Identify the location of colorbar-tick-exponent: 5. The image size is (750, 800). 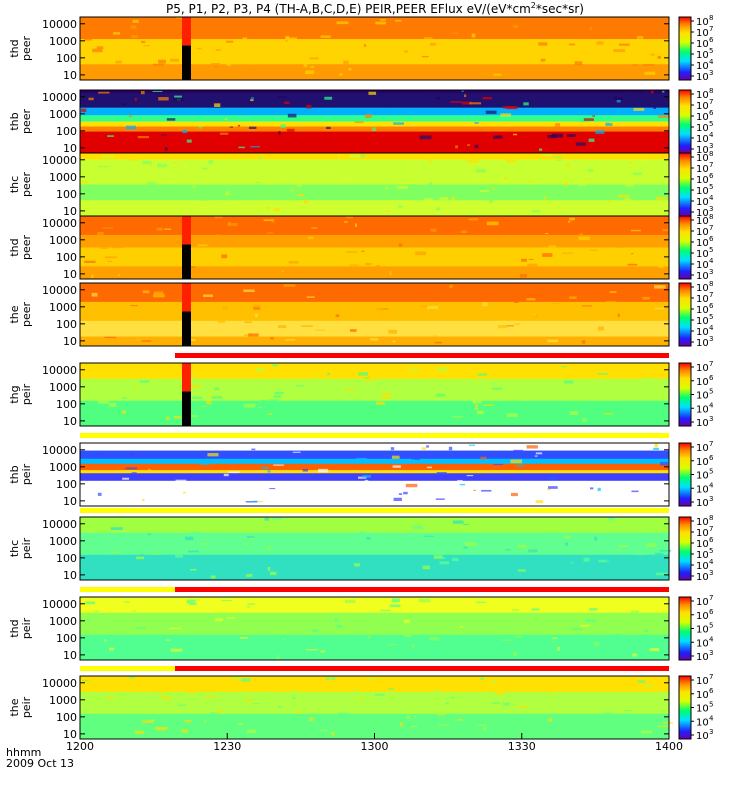
(711, 626).